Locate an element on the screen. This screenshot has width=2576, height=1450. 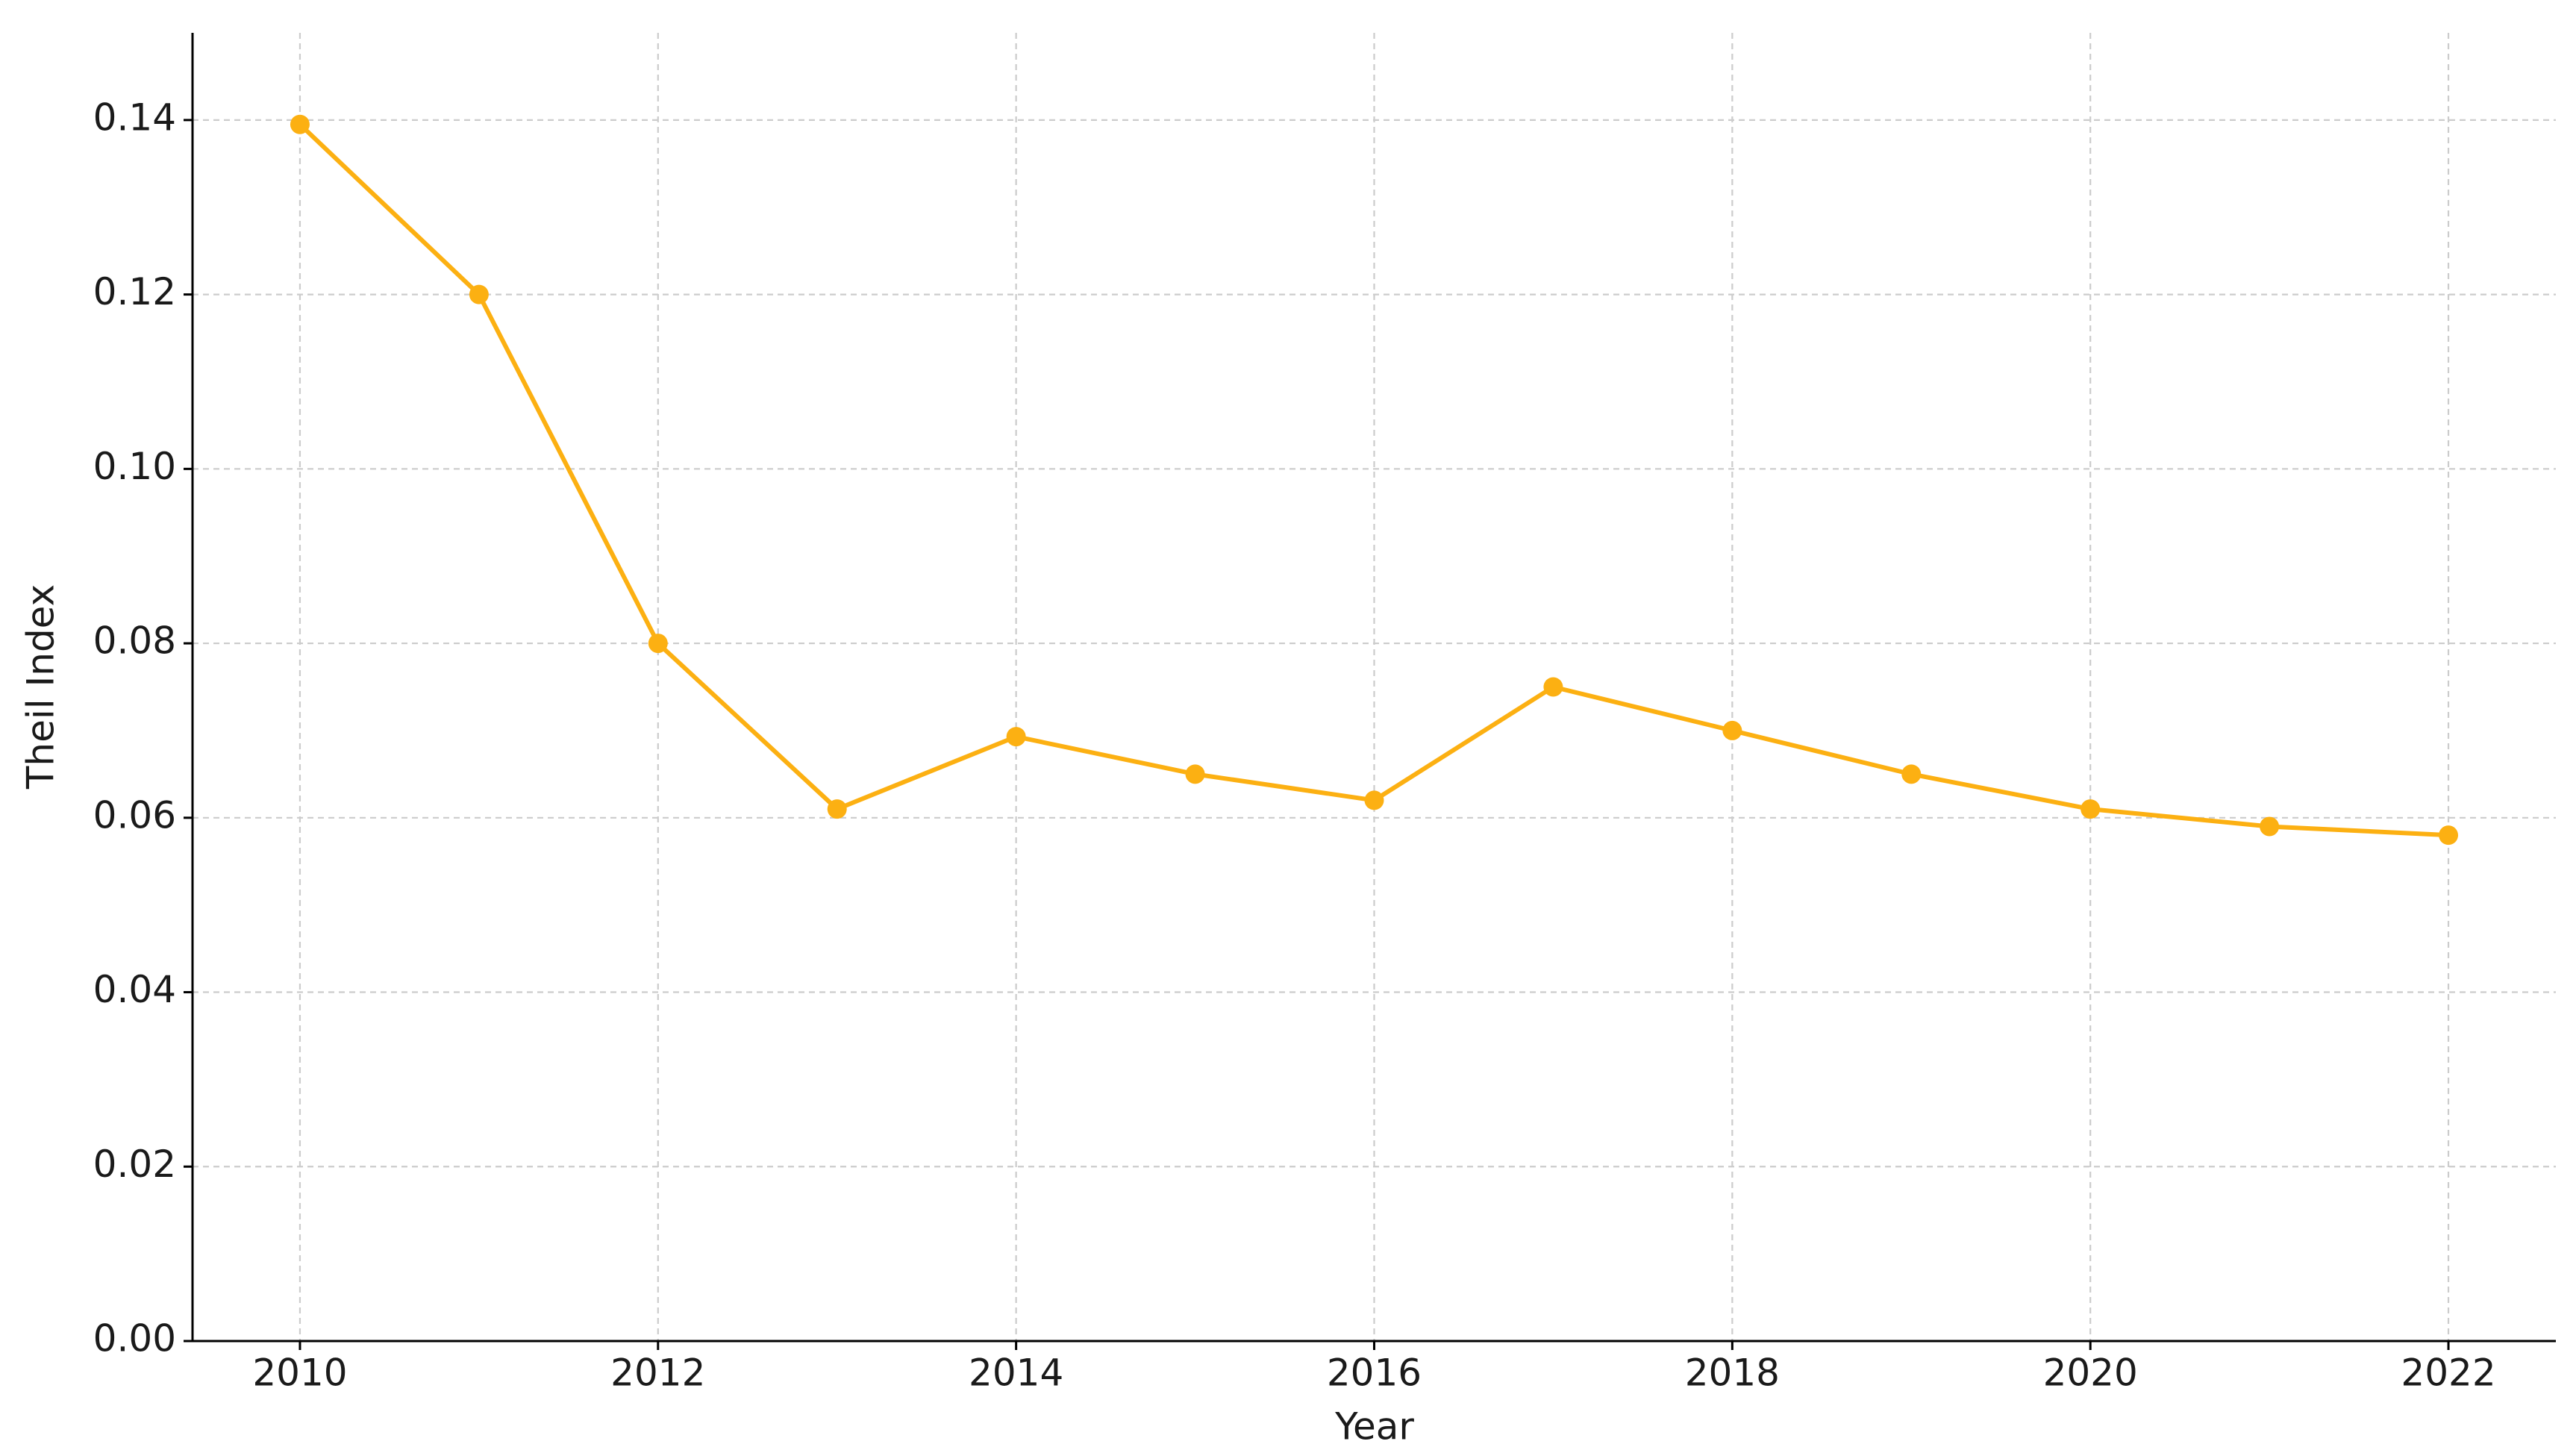
y-tick-label: 0.08 is located at coordinates (134, 641).